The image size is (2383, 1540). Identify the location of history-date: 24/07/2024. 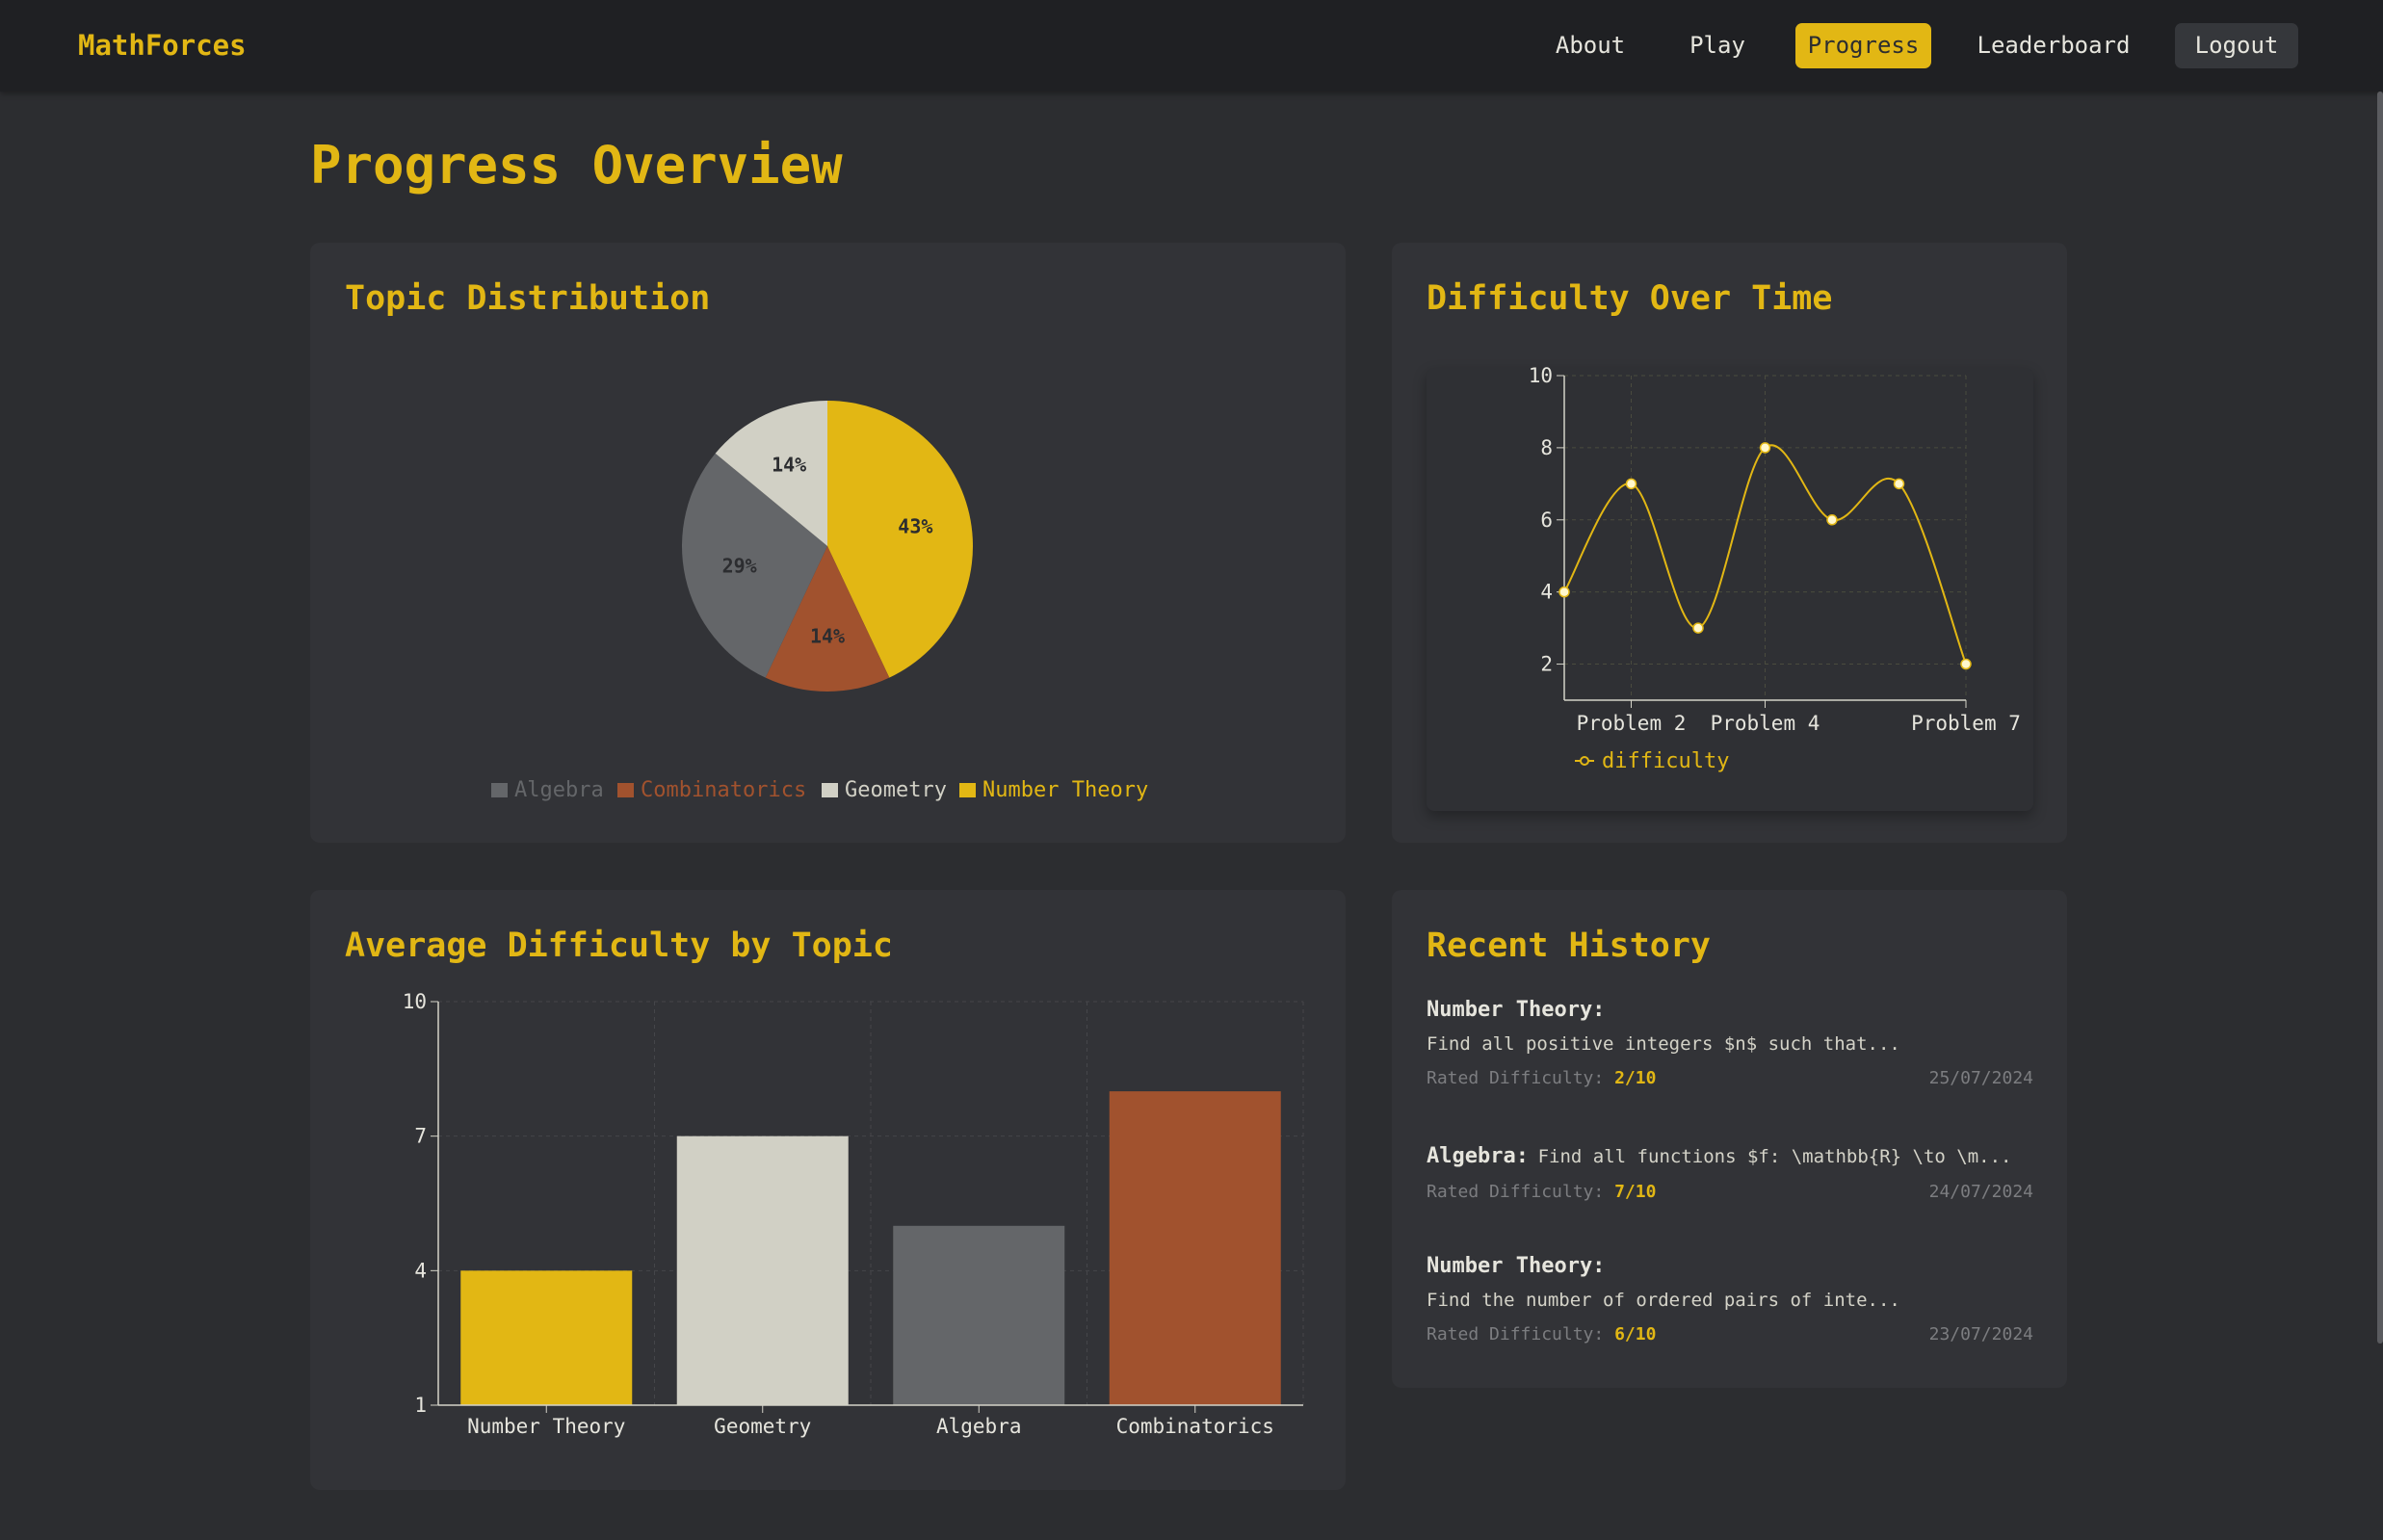
(1980, 1192).